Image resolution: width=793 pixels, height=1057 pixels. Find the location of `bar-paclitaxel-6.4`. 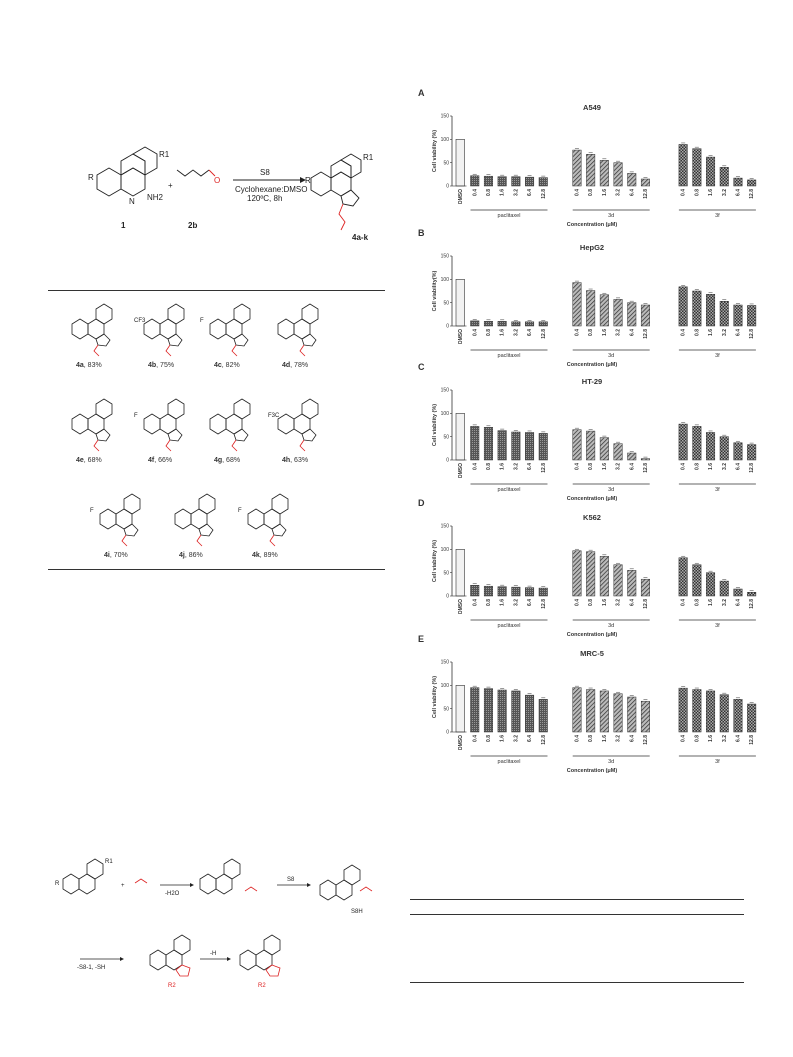

bar-paclitaxel-6.4 is located at coordinates (530, 181).